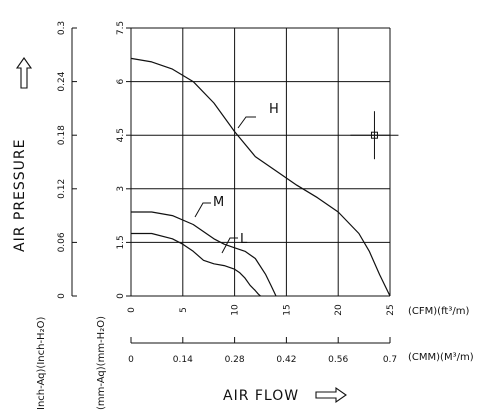  Describe the element at coordinates (236, 310) in the screenshot. I see `x-tick-label-cfm: 10` at that location.